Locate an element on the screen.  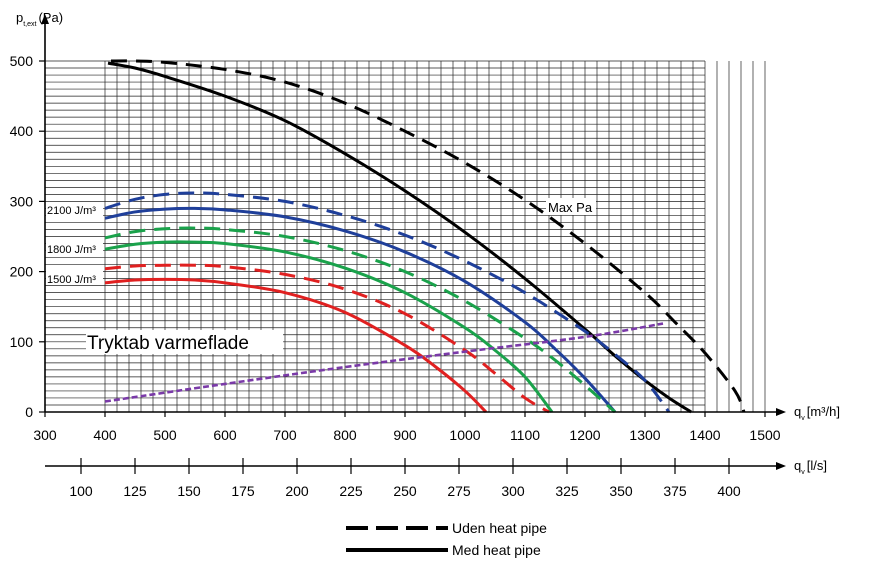
y-tick-label: 400 is located at coordinates (22, 131).